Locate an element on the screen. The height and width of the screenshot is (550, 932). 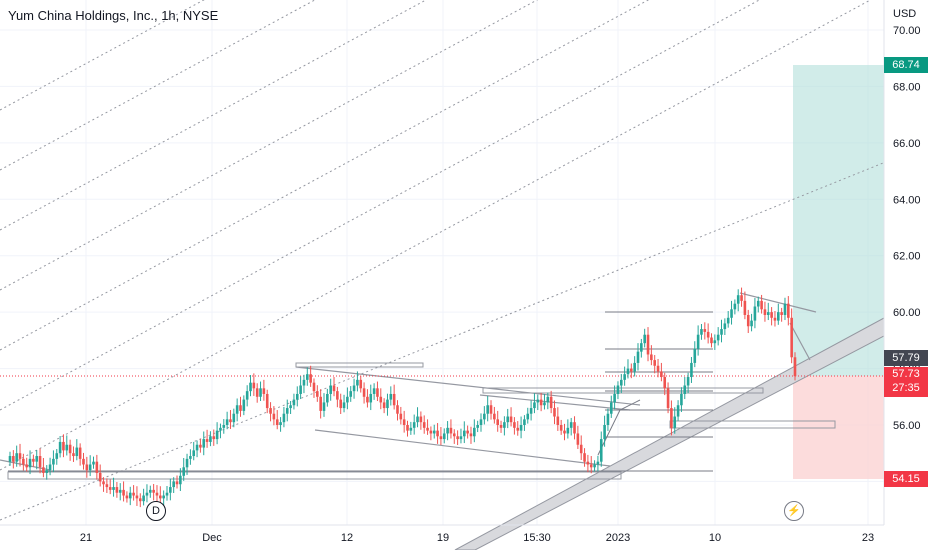
time-axis-label: Dec is located at coordinates (212, 538).